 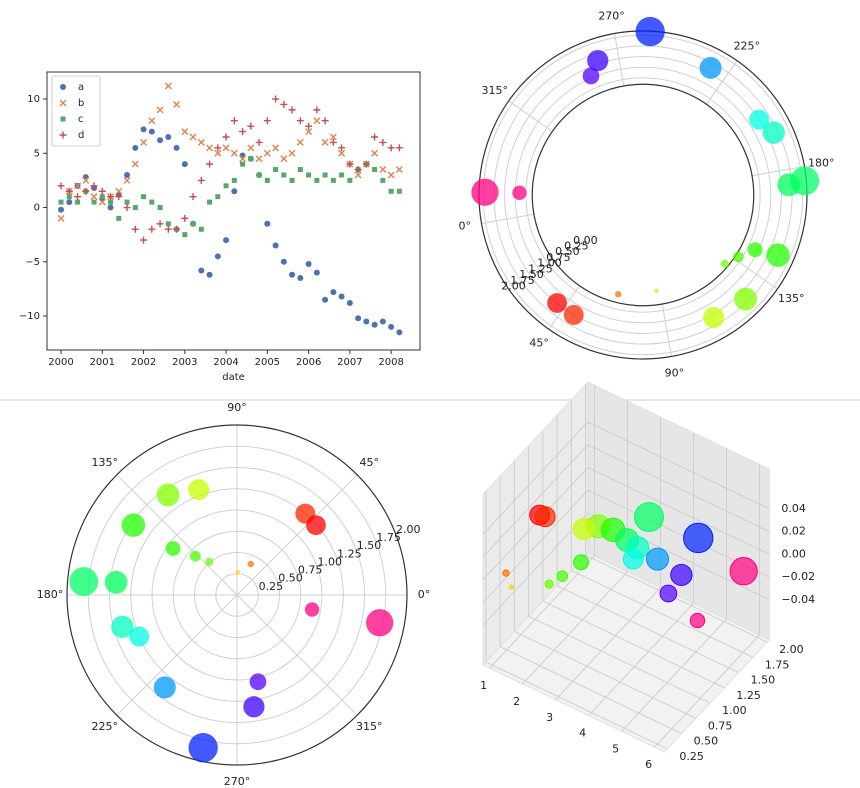 What do you see at coordinates (531, 274) in the screenshot?
I see `r-tick-label: 1.50` at bounding box center [531, 274].